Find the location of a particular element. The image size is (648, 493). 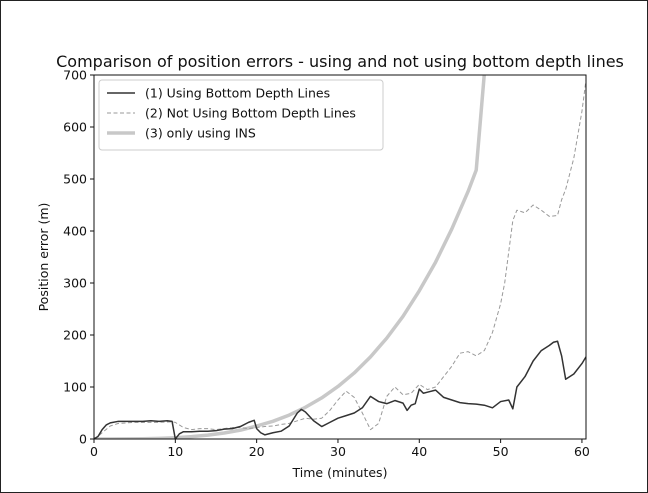

y-tick-label: 400 is located at coordinates (75, 231).